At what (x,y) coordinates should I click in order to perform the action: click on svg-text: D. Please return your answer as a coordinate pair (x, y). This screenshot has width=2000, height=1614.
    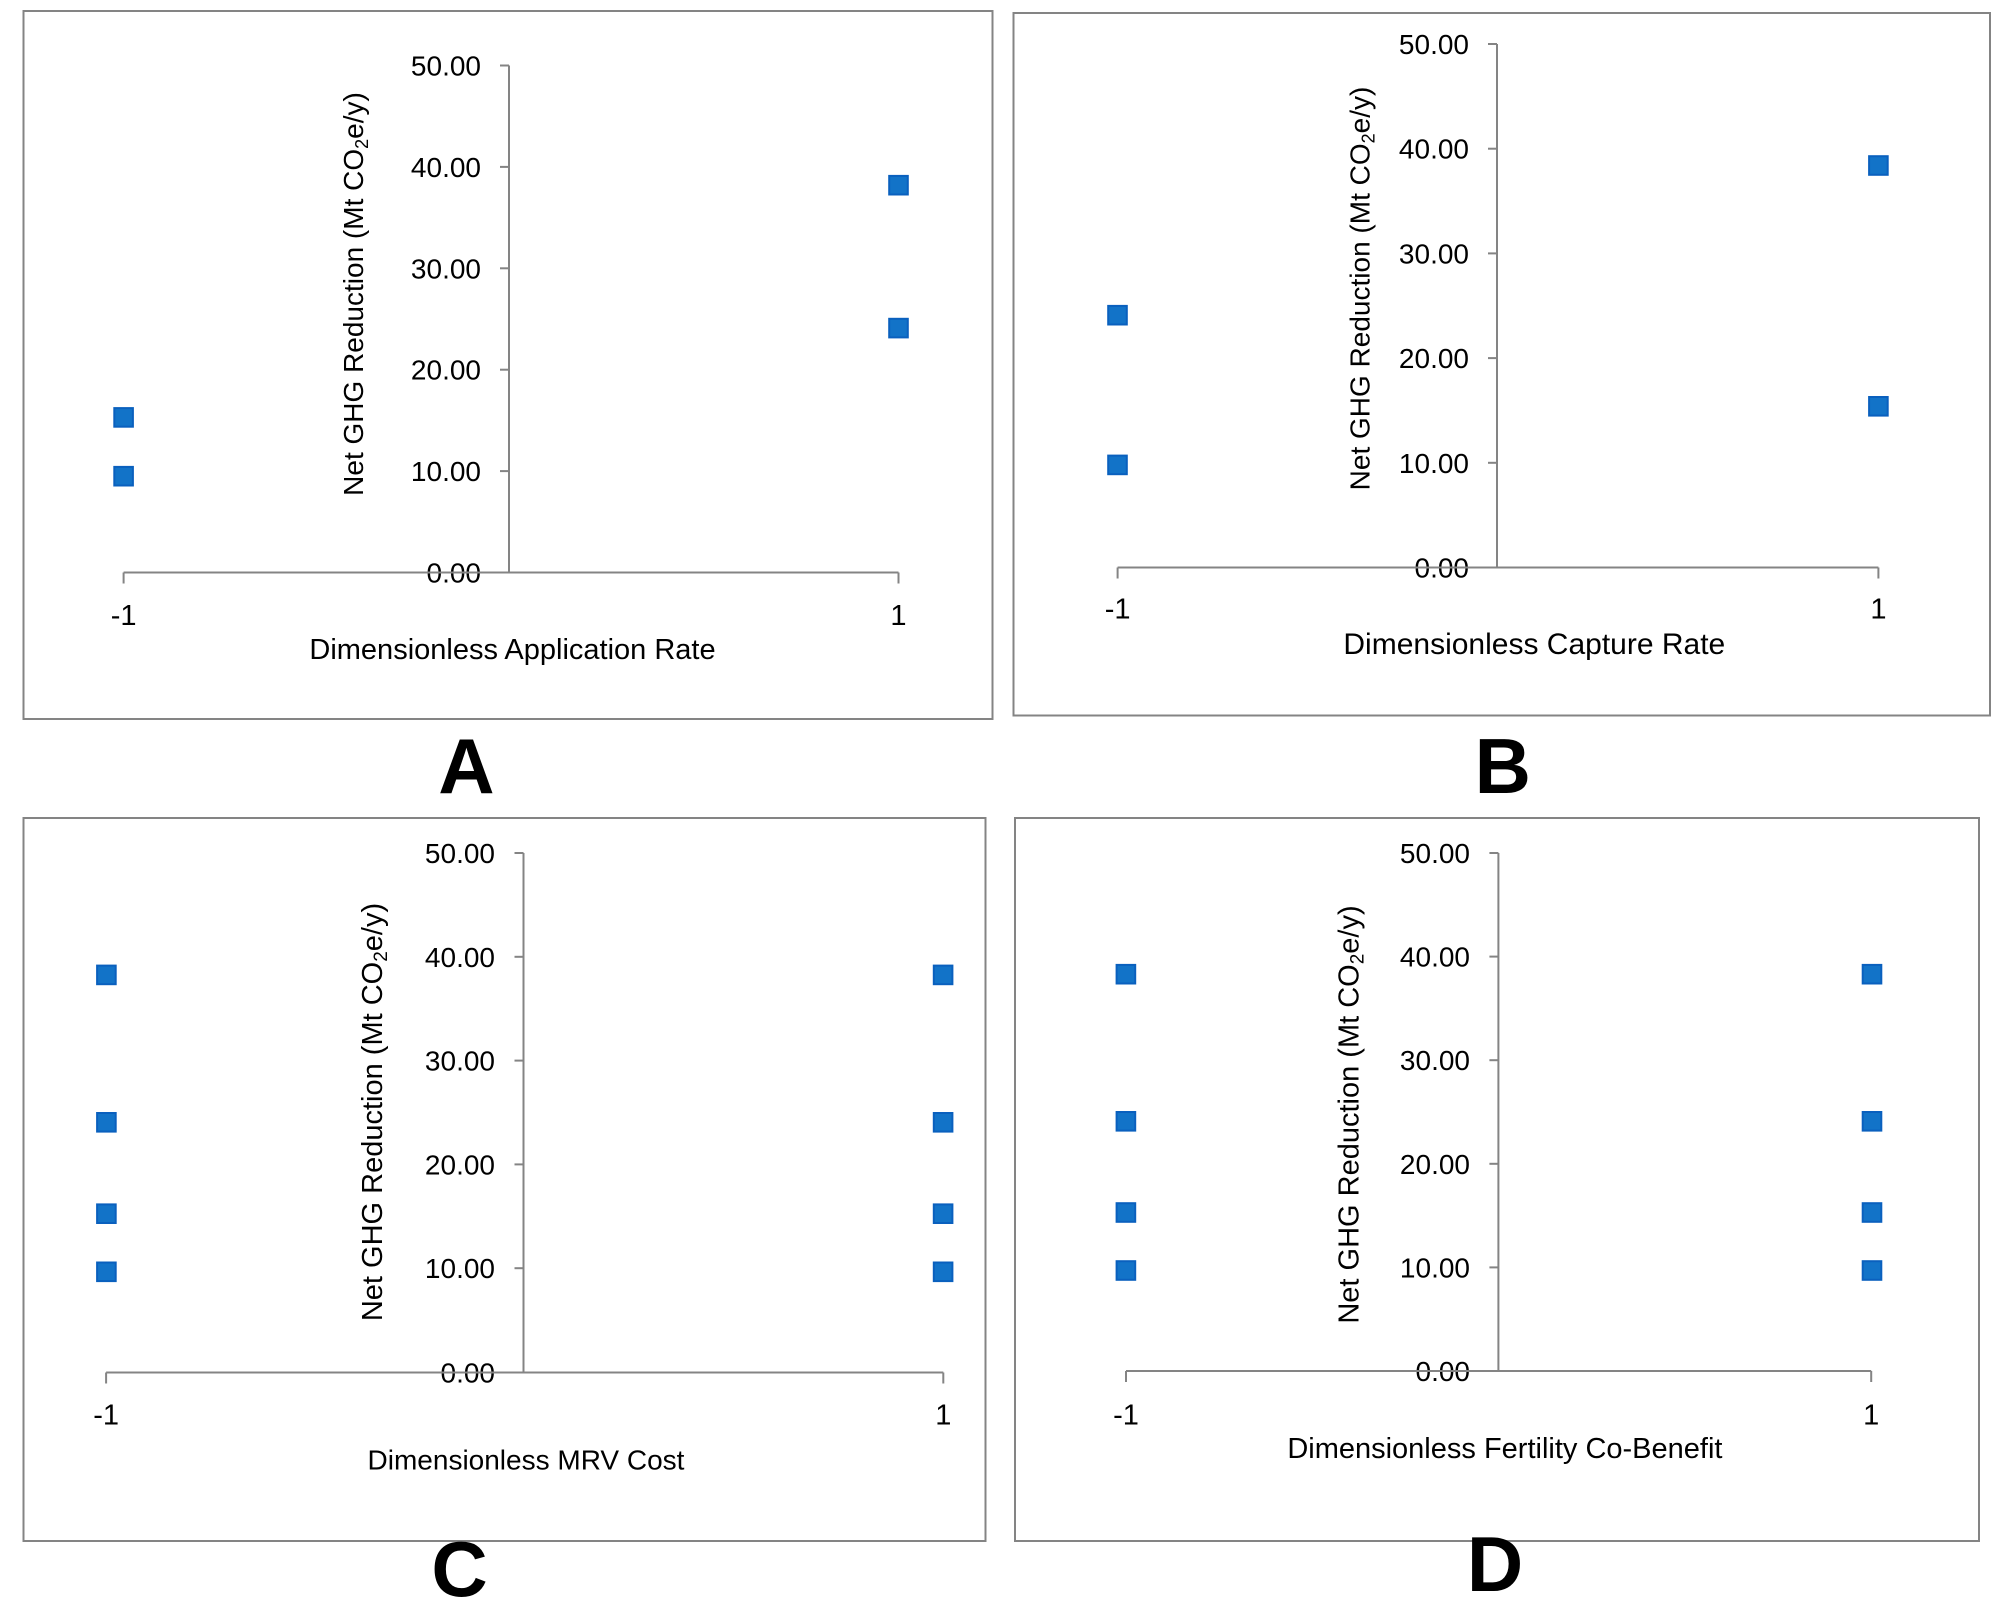
    Looking at the image, I should click on (1495, 1564).